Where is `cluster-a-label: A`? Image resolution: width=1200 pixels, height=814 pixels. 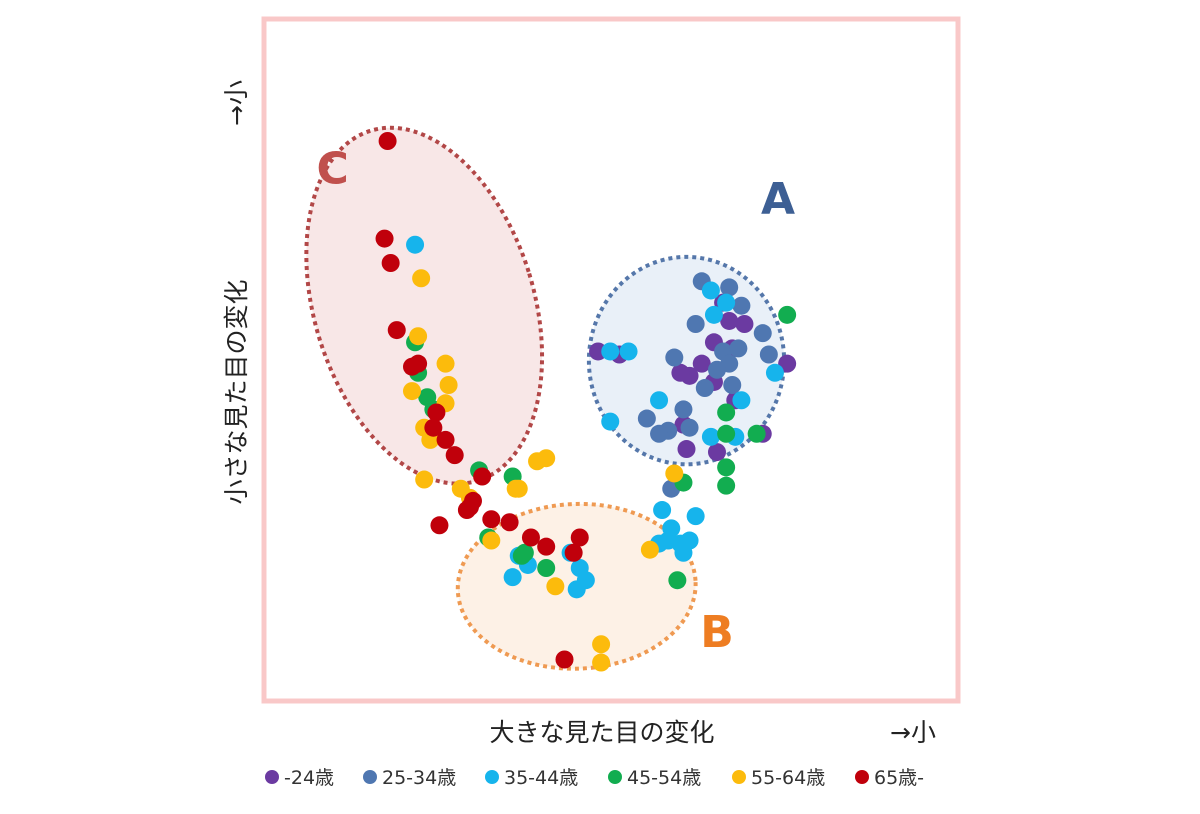 cluster-a-label: A is located at coordinates (778, 199).